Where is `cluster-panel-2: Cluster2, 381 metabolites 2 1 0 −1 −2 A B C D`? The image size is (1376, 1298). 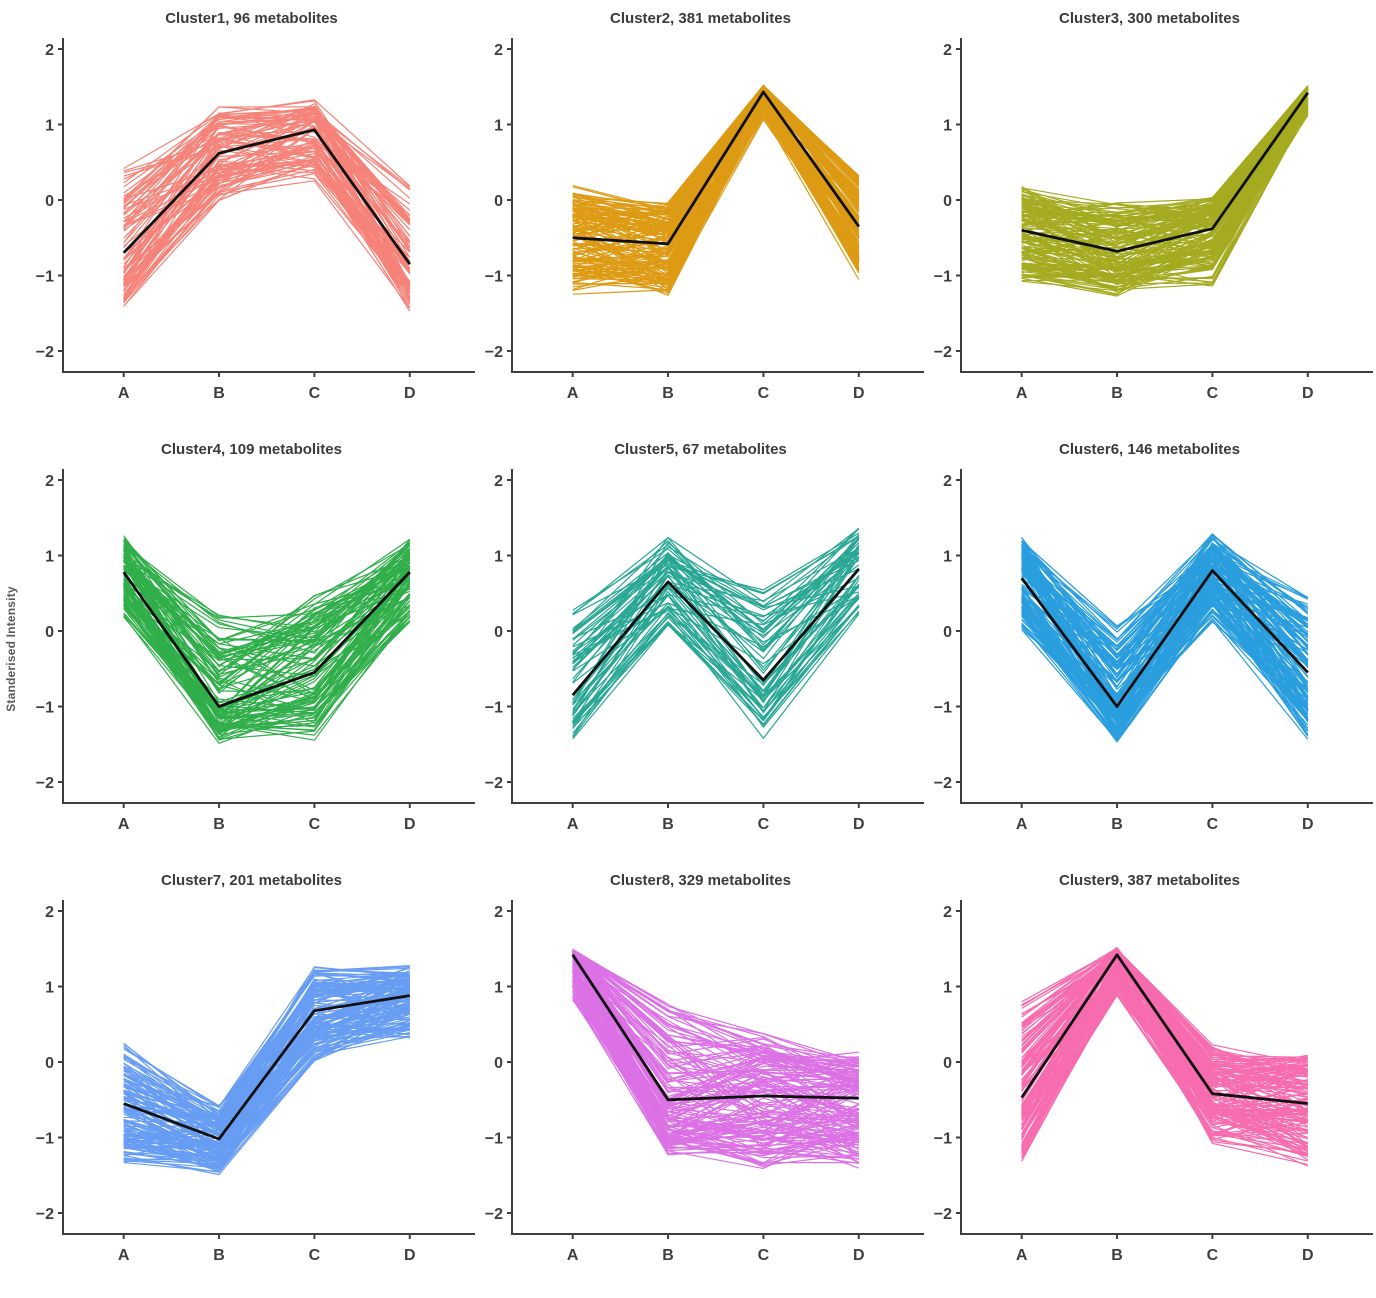 cluster-panel-2: Cluster2, 381 metabolites 2 1 0 −1 −2 A B C D is located at coordinates (700, 219).